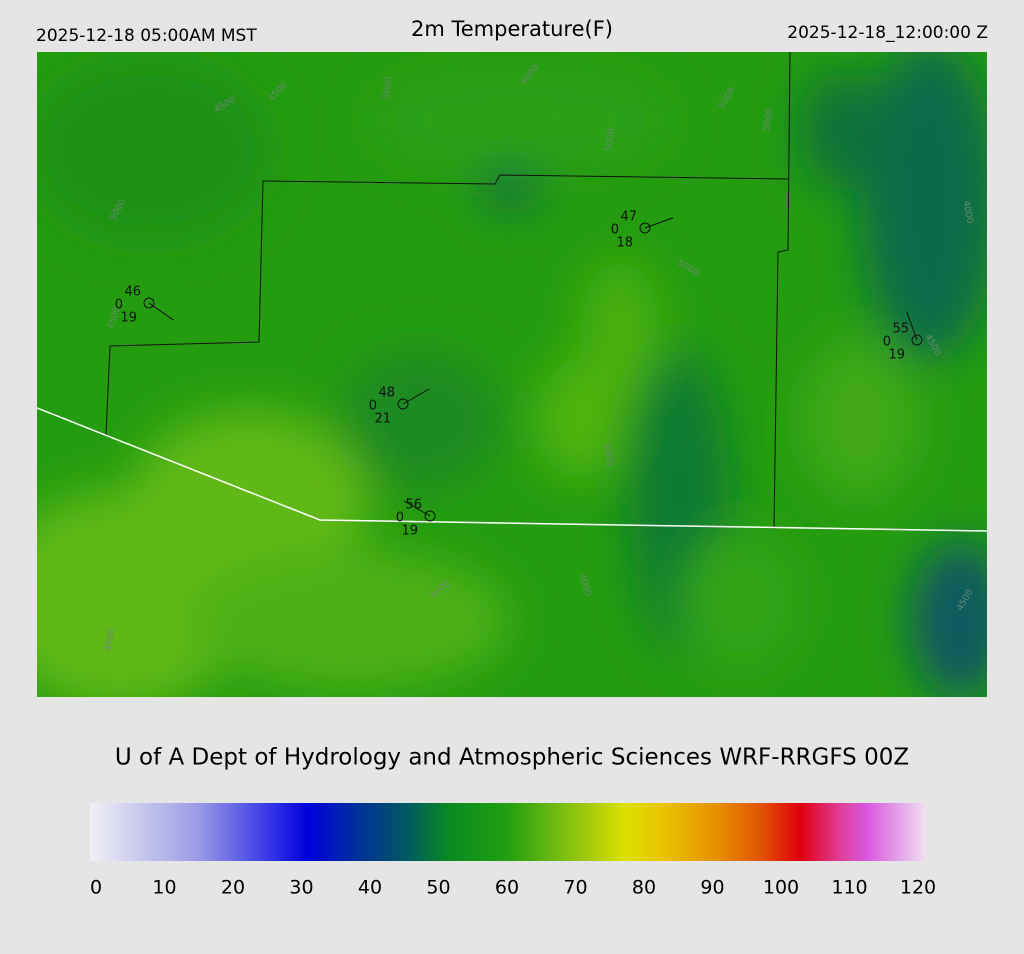 The height and width of the screenshot is (954, 1024). Describe the element at coordinates (512, 29) in the screenshot. I see `map-title: 2m Temperature(F)` at that location.